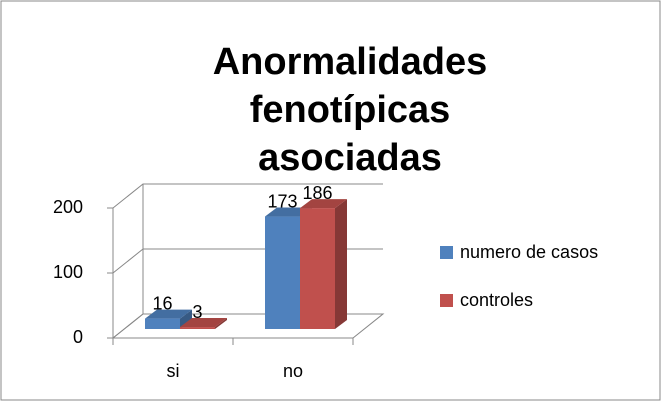 The height and width of the screenshot is (402, 662). I want to click on data-label: 3, so click(197, 312).